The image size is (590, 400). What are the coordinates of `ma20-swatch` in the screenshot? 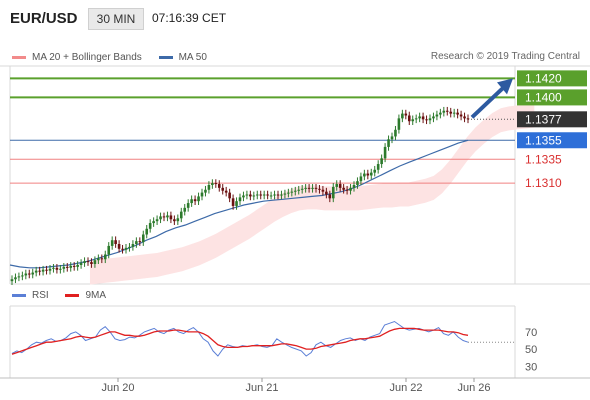 It's located at (19, 57).